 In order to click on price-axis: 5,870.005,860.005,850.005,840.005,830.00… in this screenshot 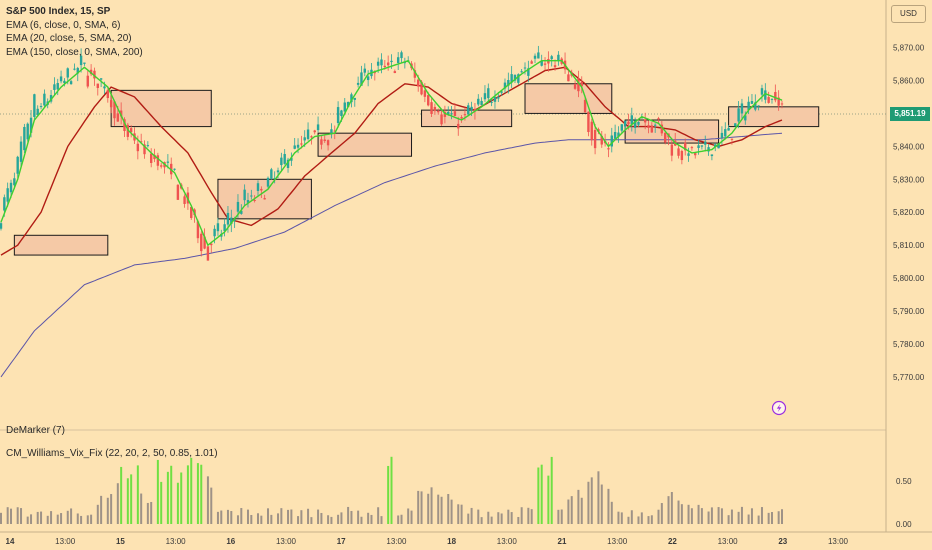, I will do `click(909, 213)`.